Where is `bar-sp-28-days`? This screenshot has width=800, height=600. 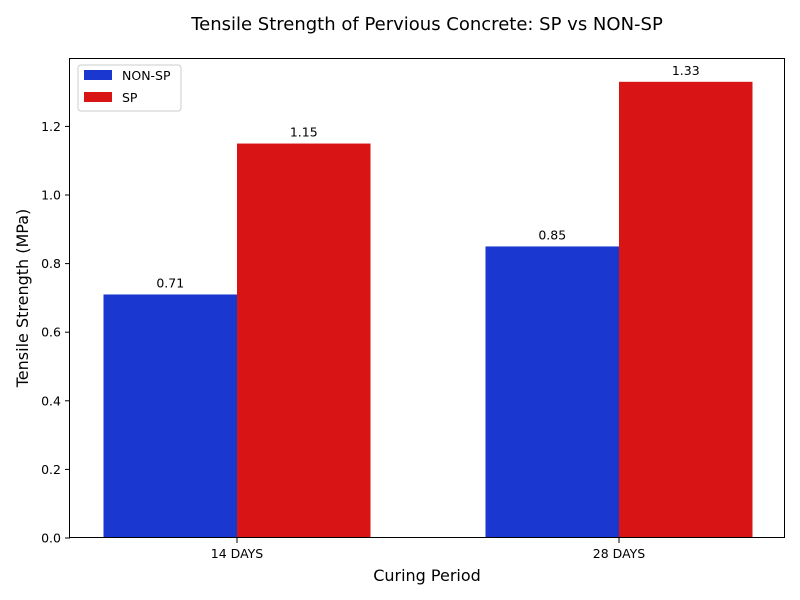 bar-sp-28-days is located at coordinates (686, 310).